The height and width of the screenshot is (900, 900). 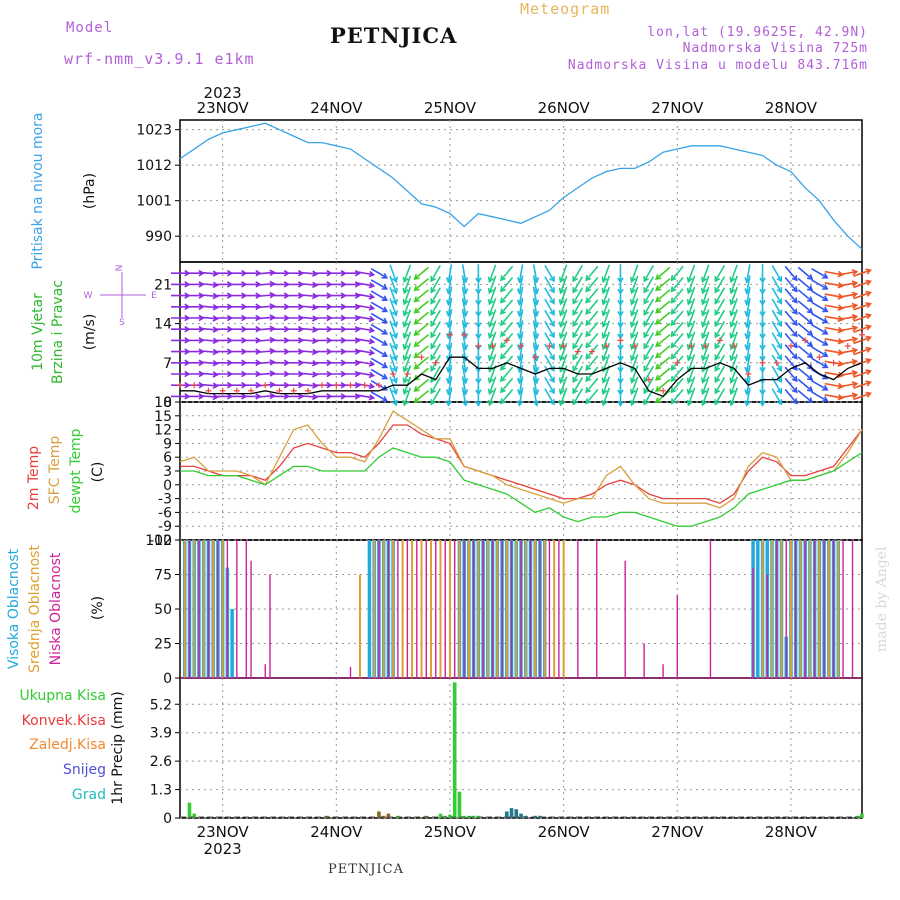 I want to click on y-tick-label: 21, so click(x=163, y=285).